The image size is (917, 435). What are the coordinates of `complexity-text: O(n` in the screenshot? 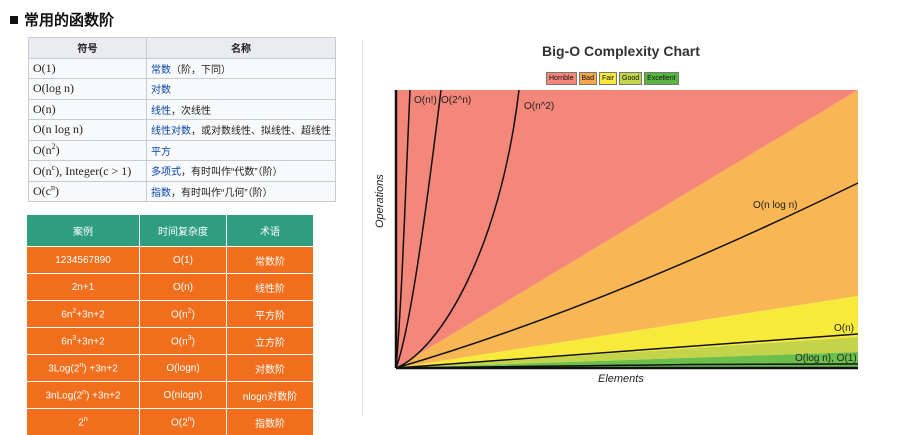 It's located at (179, 315).